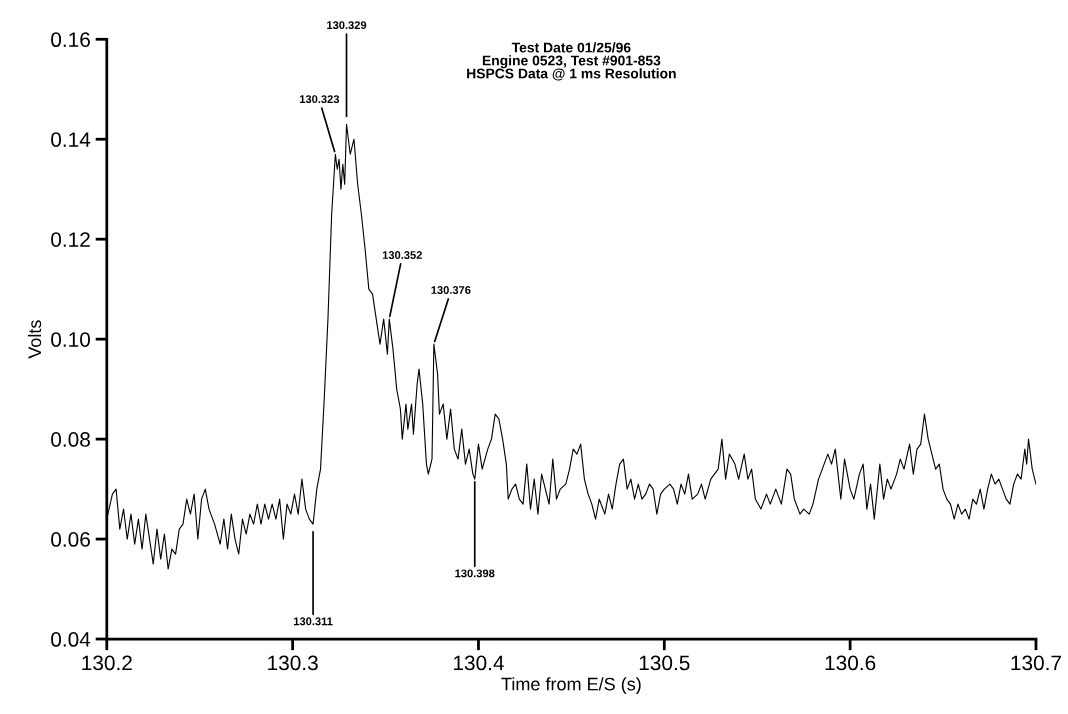 The image size is (1068, 714). What do you see at coordinates (70, 539) in the screenshot?
I see `y-tick-label: 0.06` at bounding box center [70, 539].